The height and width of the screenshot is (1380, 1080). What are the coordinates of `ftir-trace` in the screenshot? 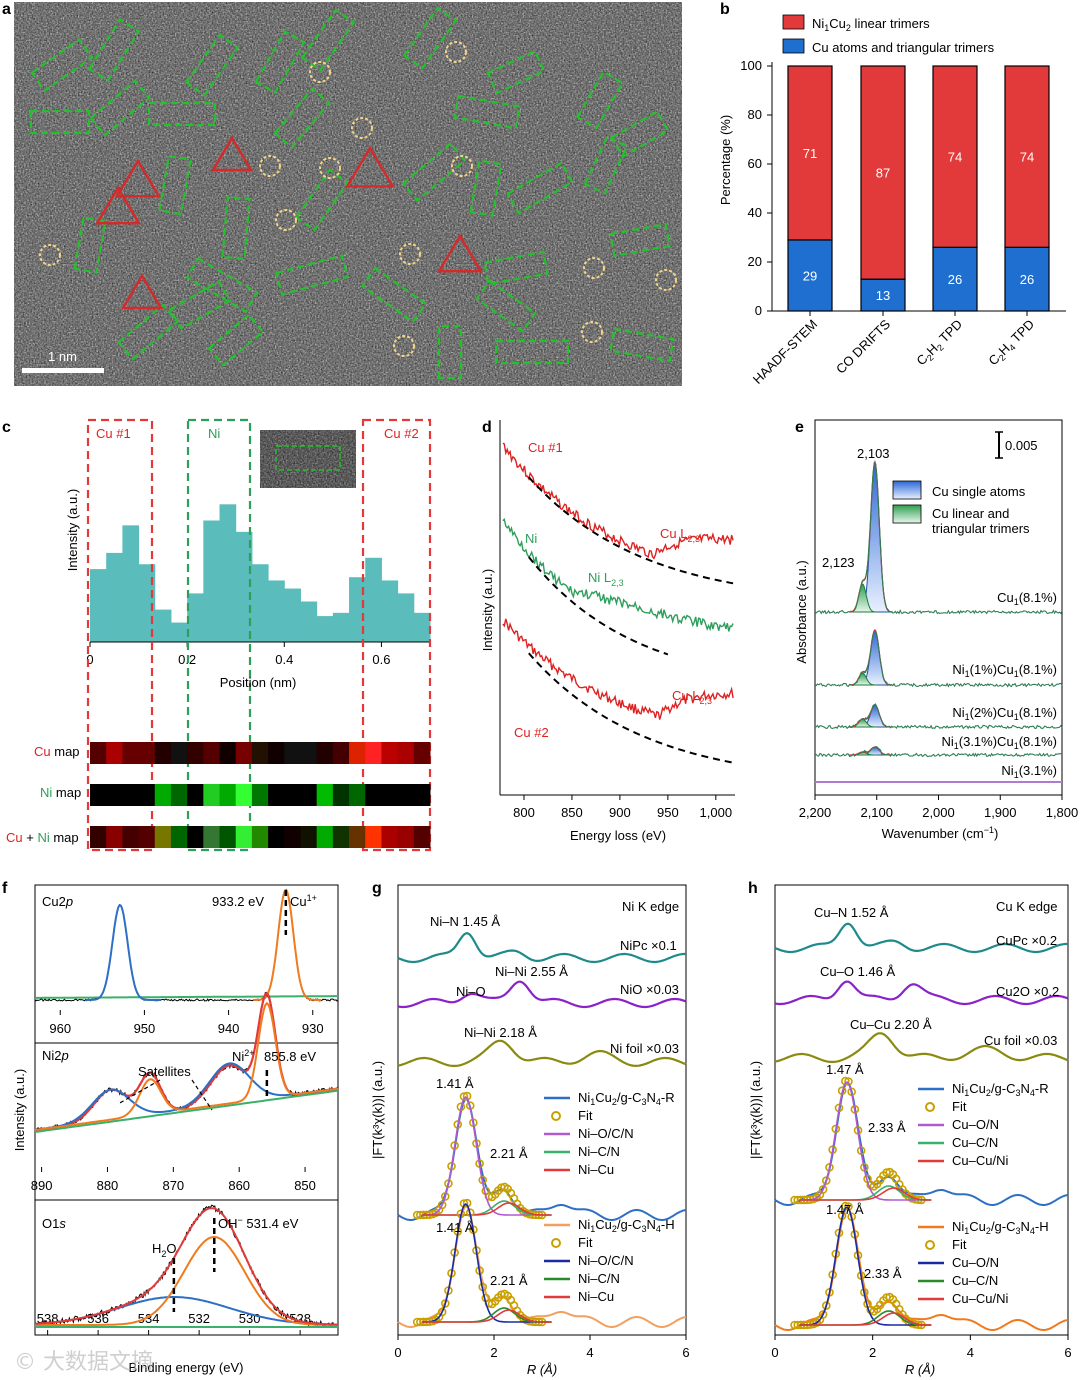 It's located at (938, 752).